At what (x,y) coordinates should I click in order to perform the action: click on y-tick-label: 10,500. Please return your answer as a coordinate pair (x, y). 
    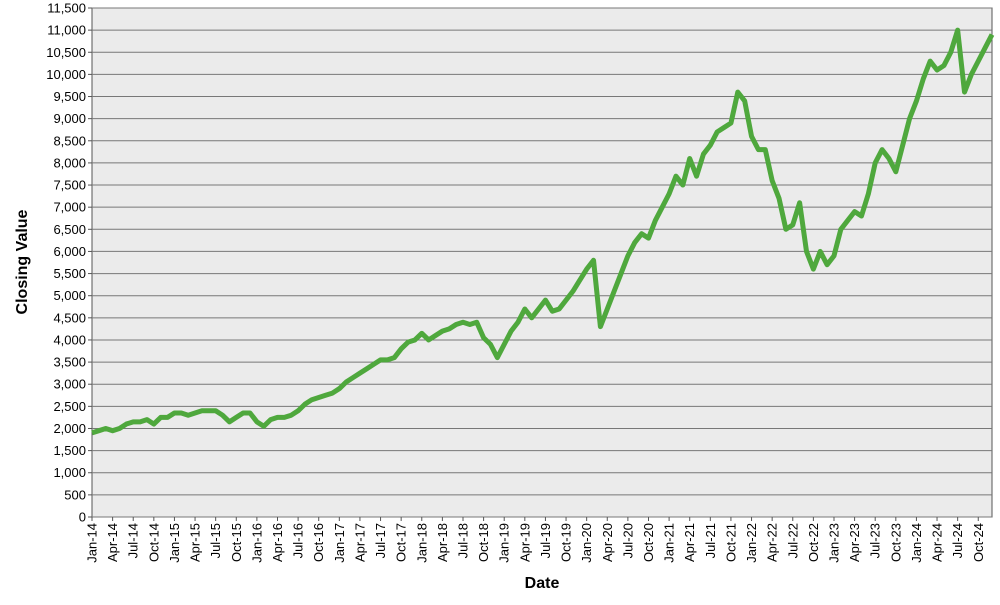
    Looking at the image, I should click on (66, 52).